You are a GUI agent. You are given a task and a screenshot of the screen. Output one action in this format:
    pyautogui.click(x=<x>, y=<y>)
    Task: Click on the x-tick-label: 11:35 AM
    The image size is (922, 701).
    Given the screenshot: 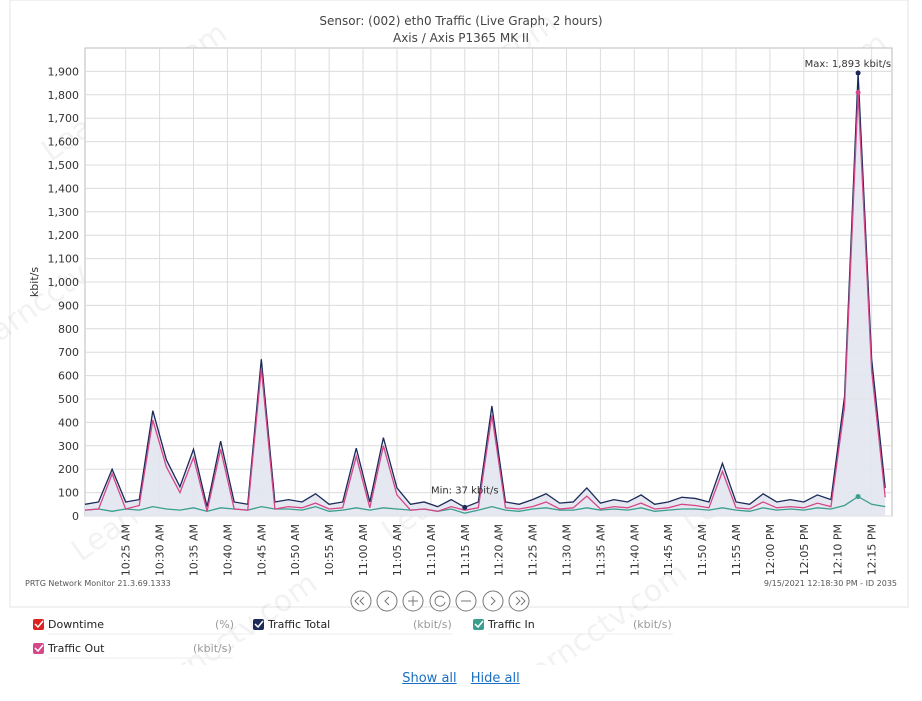 What is the action you would take?
    pyautogui.click(x=600, y=550)
    